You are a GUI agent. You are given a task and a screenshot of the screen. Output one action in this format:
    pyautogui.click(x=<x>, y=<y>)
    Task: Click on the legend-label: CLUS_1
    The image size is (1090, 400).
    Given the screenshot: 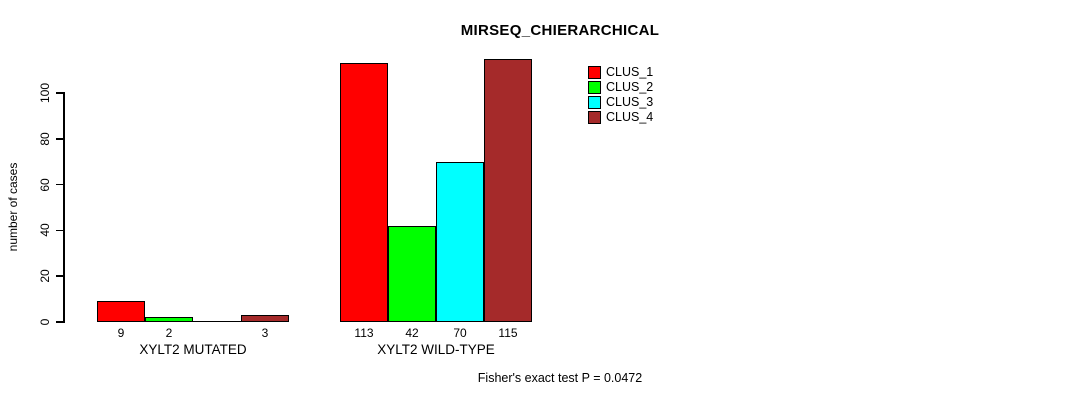 What is the action you would take?
    pyautogui.click(x=630, y=72)
    